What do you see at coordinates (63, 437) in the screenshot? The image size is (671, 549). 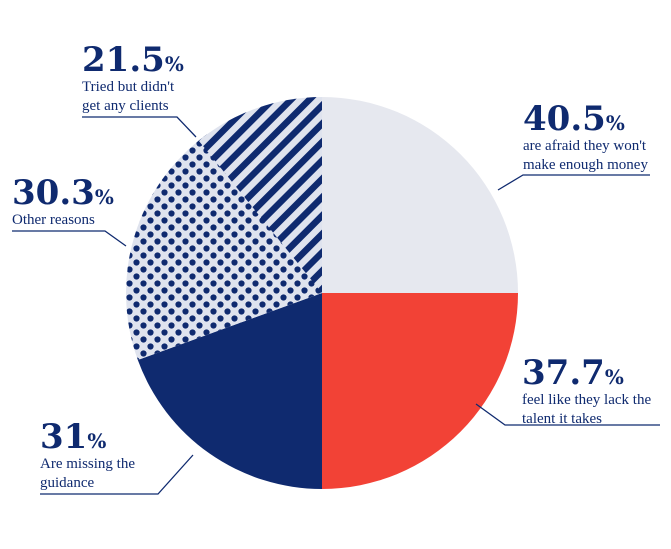 I see `slice-value-number: 31` at bounding box center [63, 437].